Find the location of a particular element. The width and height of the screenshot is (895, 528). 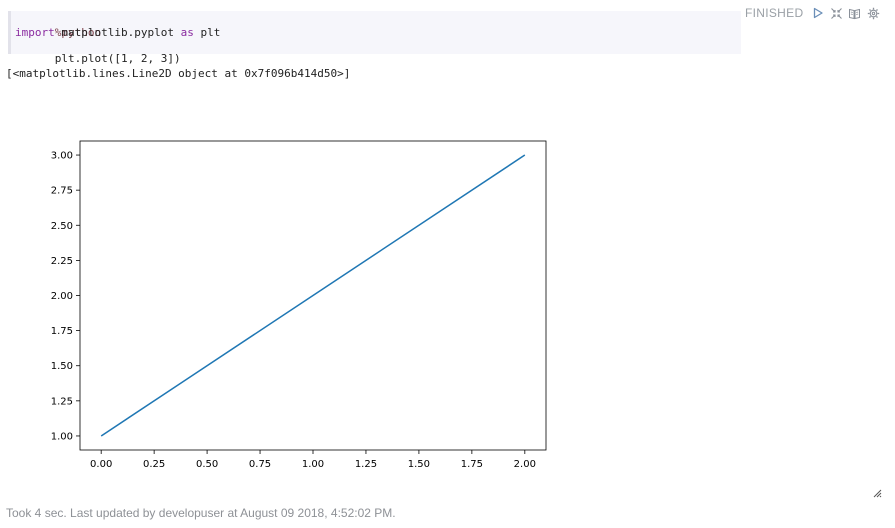

y-tick-label: 1.75 is located at coordinates (62, 331).